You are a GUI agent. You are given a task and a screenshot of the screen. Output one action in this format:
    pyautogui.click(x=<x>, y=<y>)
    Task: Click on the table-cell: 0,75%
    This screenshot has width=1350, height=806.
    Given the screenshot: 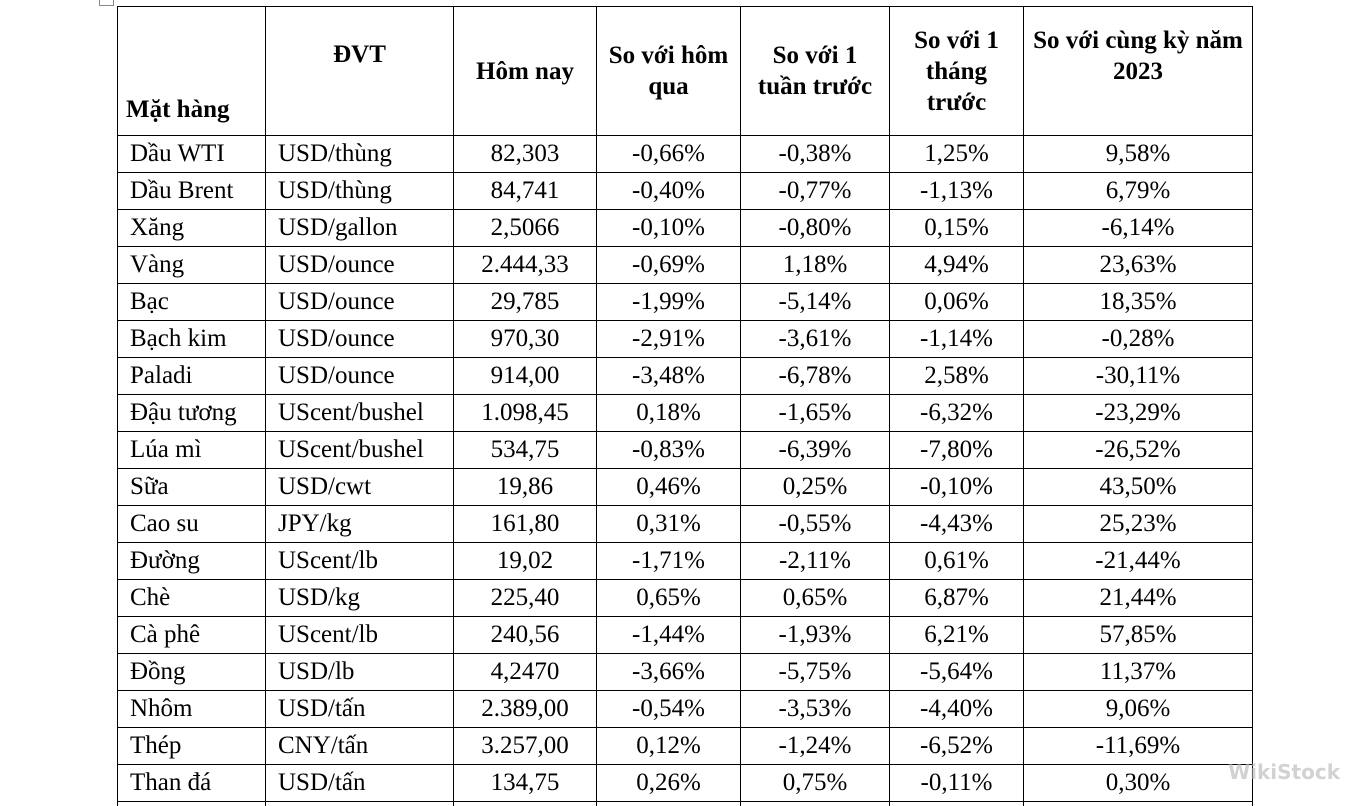 What is the action you would take?
    pyautogui.click(x=815, y=783)
    